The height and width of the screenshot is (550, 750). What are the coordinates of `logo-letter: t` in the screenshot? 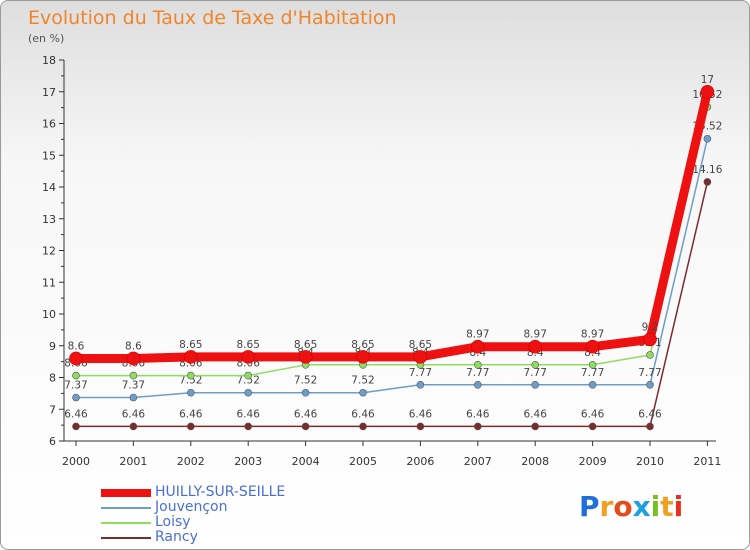 It's located at (667, 506).